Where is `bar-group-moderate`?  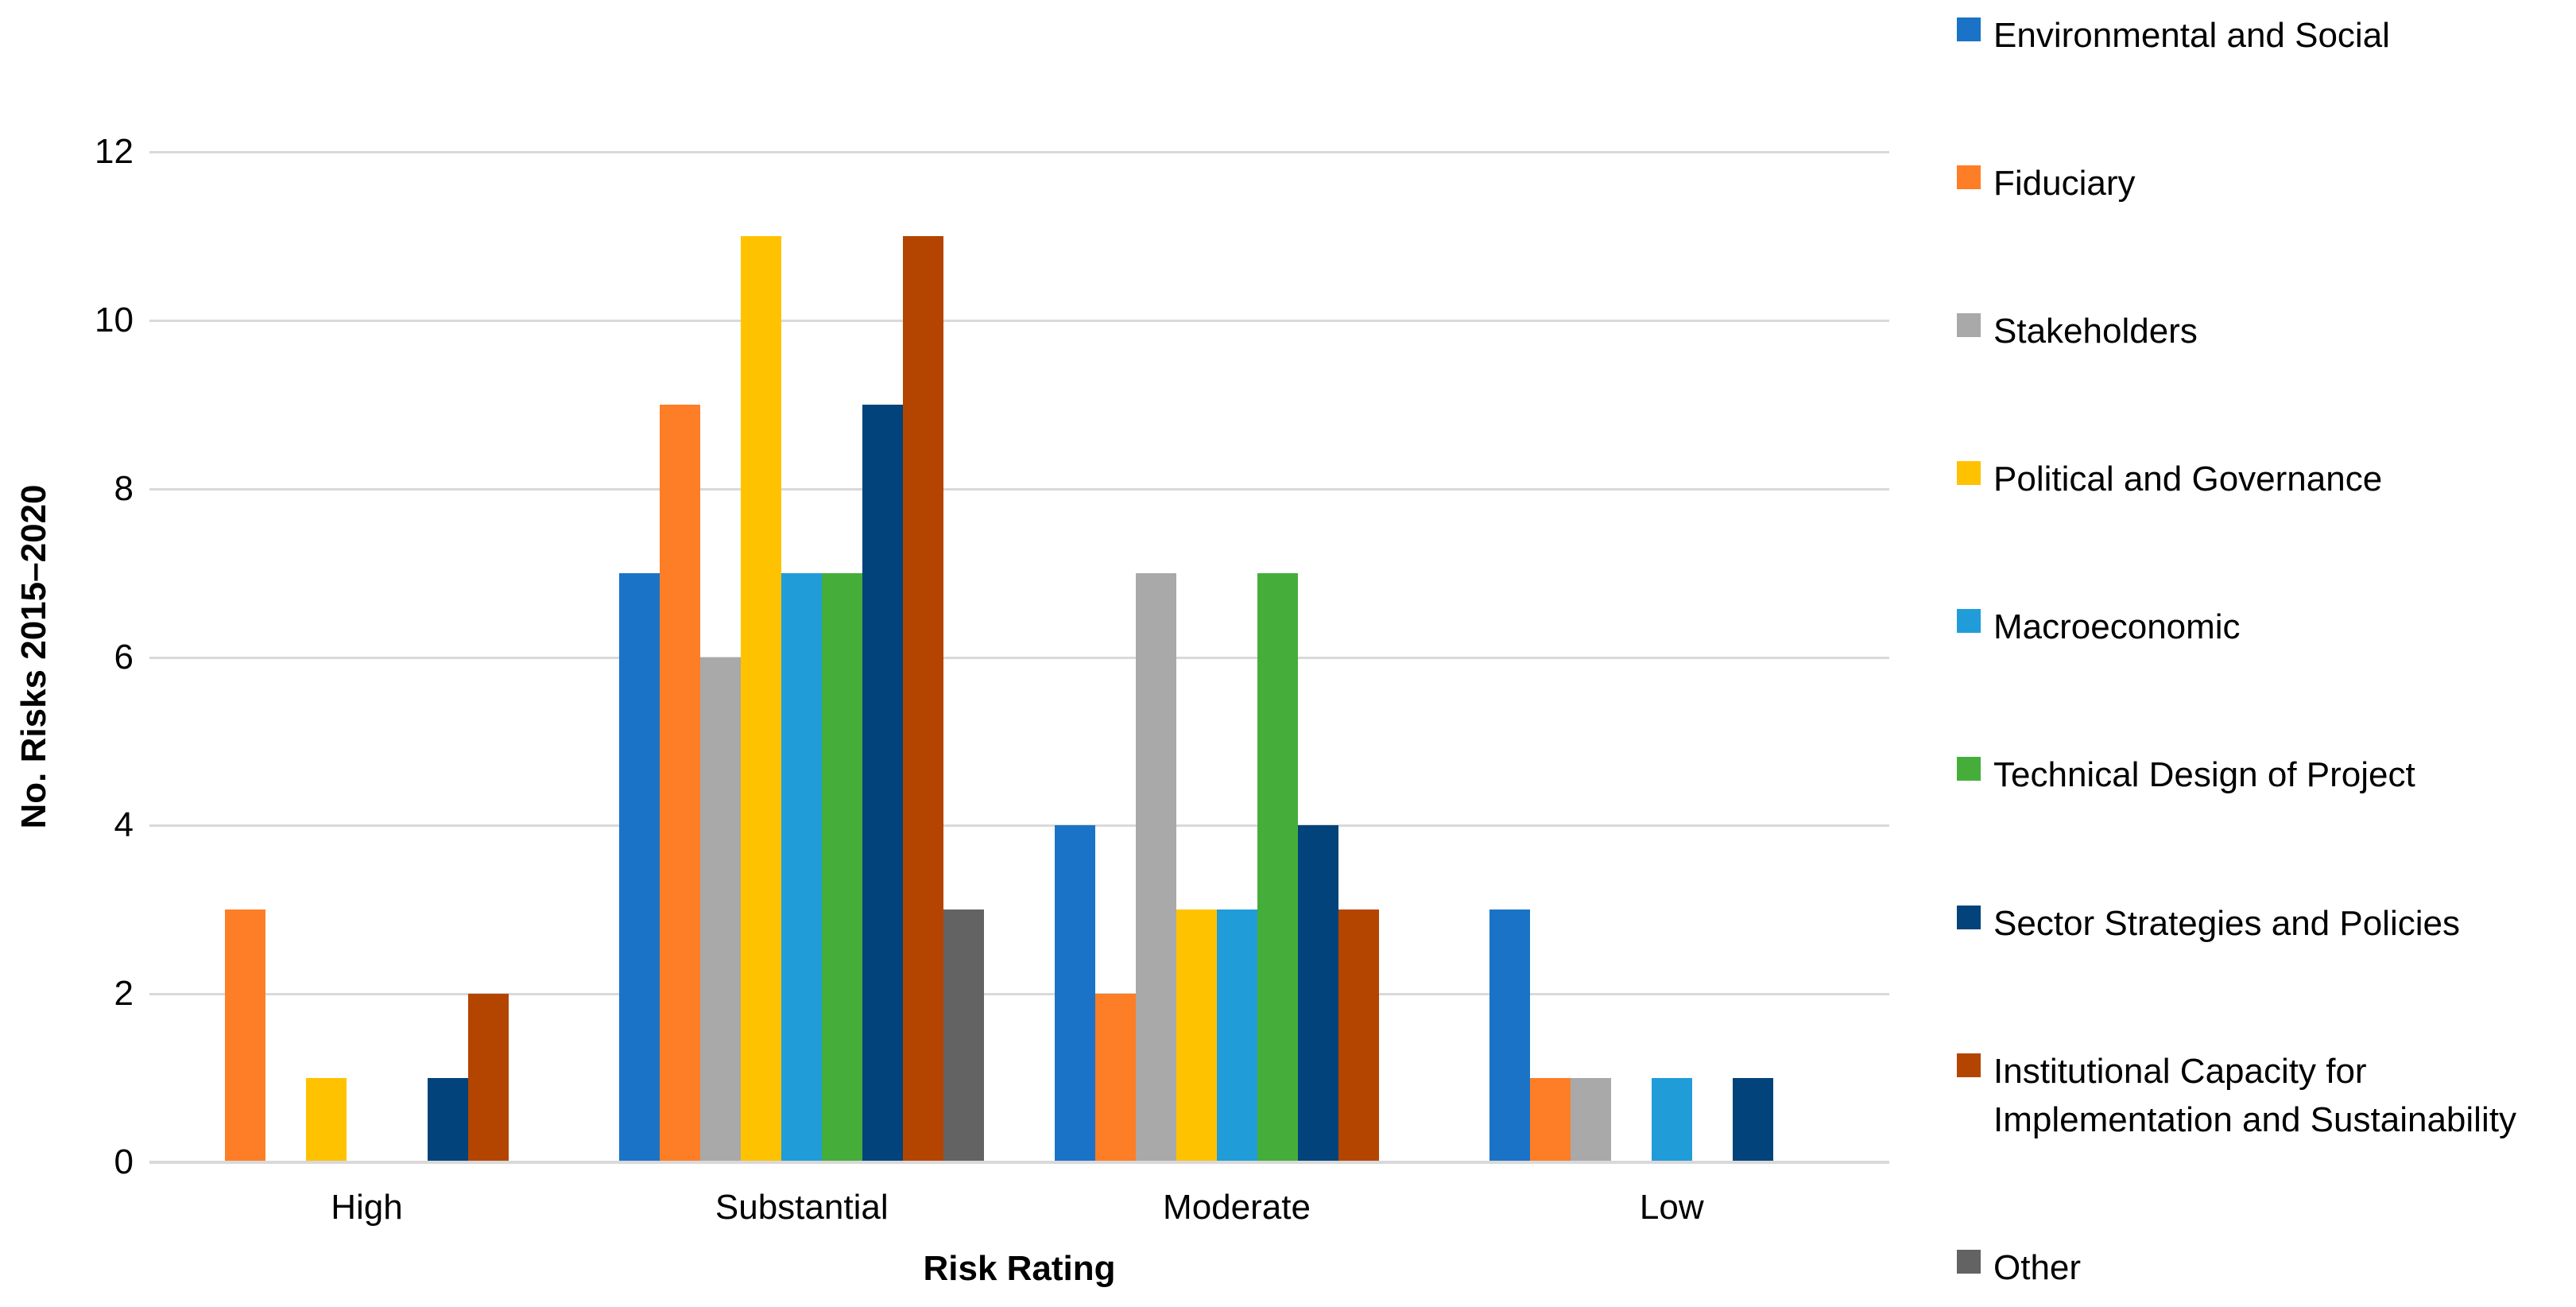 bar-group-moderate is located at coordinates (1237, 867).